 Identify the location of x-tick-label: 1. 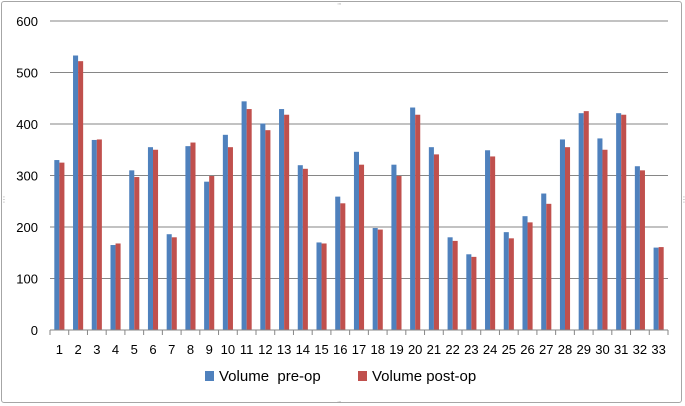
(59, 349).